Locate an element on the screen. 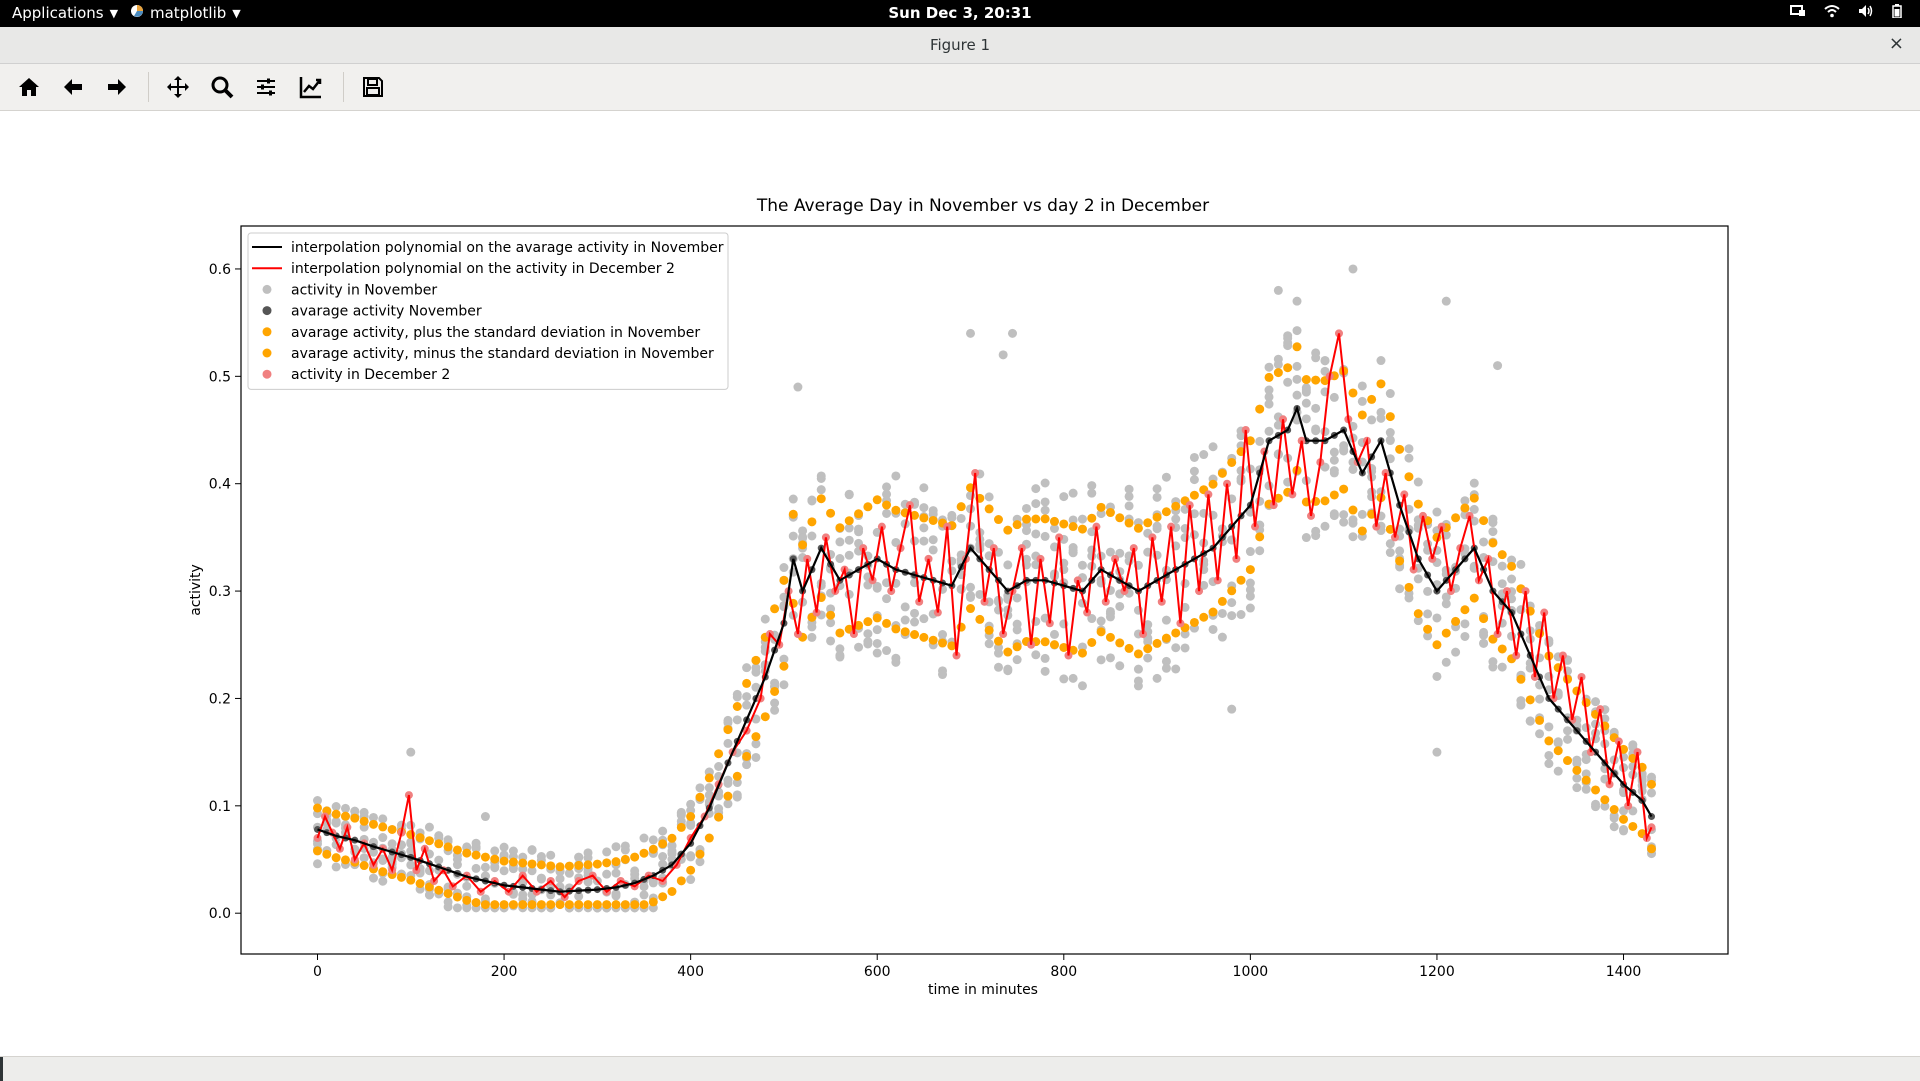 The width and height of the screenshot is (1920, 1081). caret-down-icon: ▼ is located at coordinates (236, 13).